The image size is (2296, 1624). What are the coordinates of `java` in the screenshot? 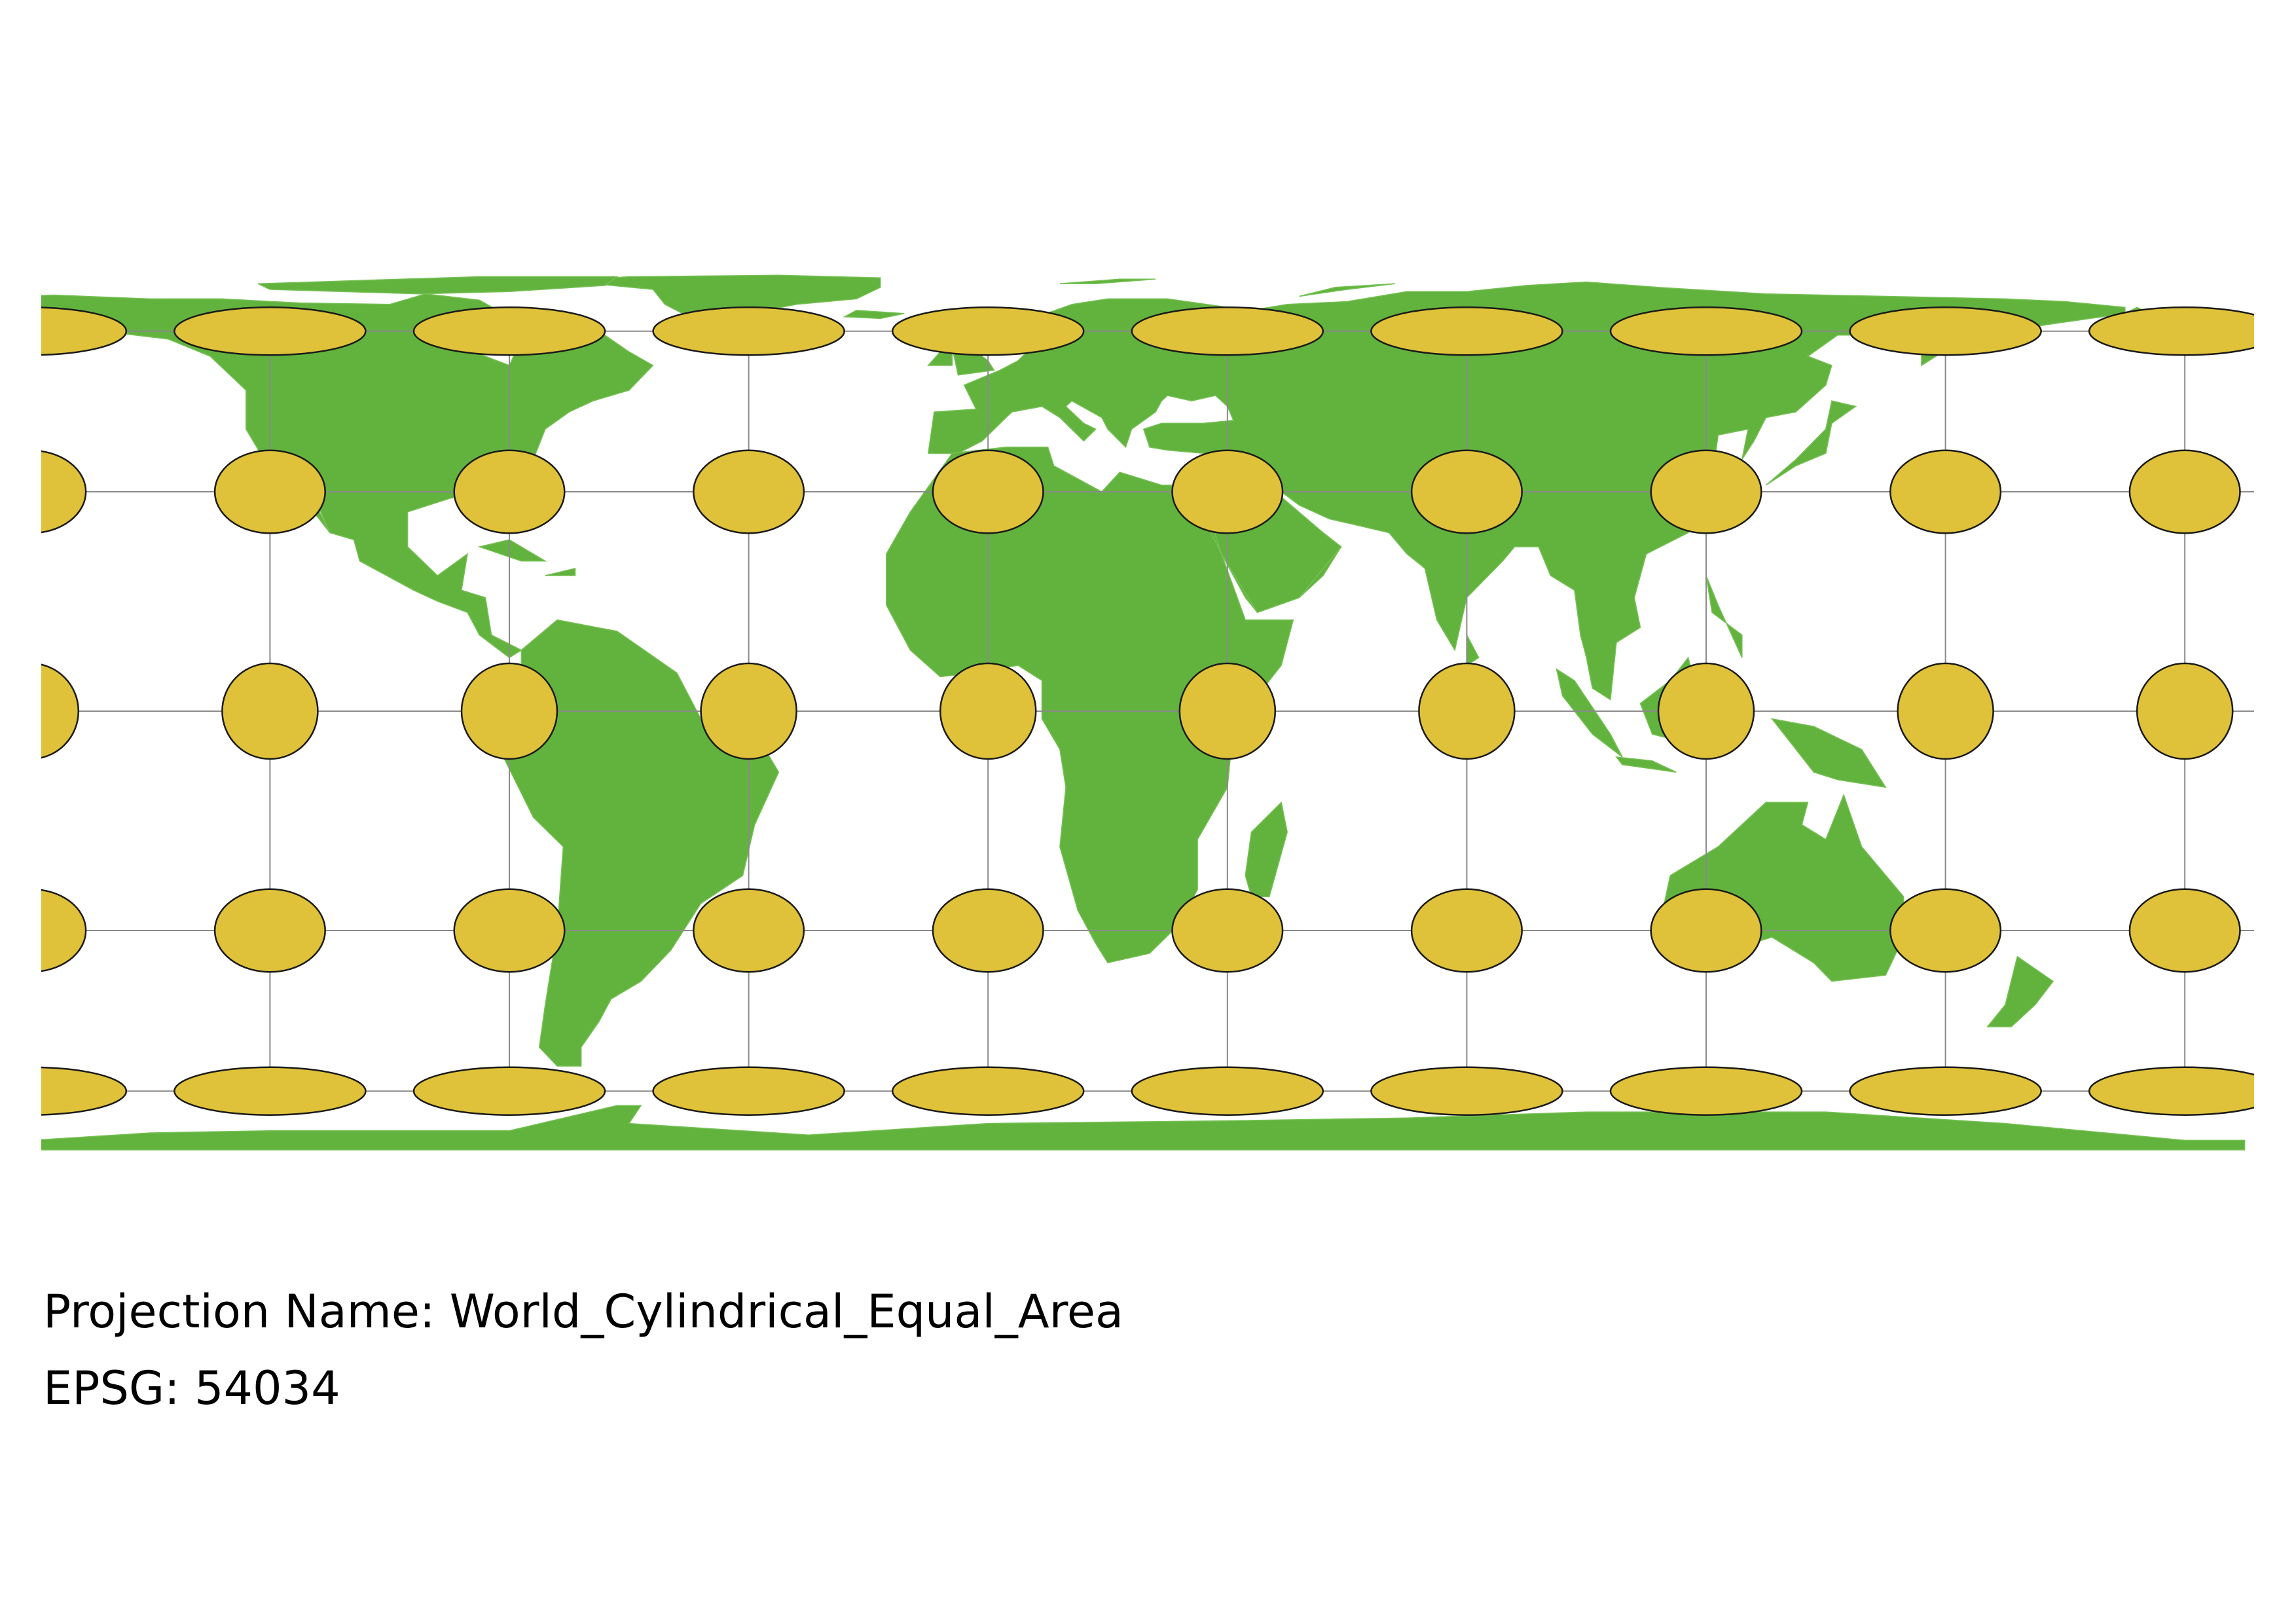 It's located at (1646, 764).